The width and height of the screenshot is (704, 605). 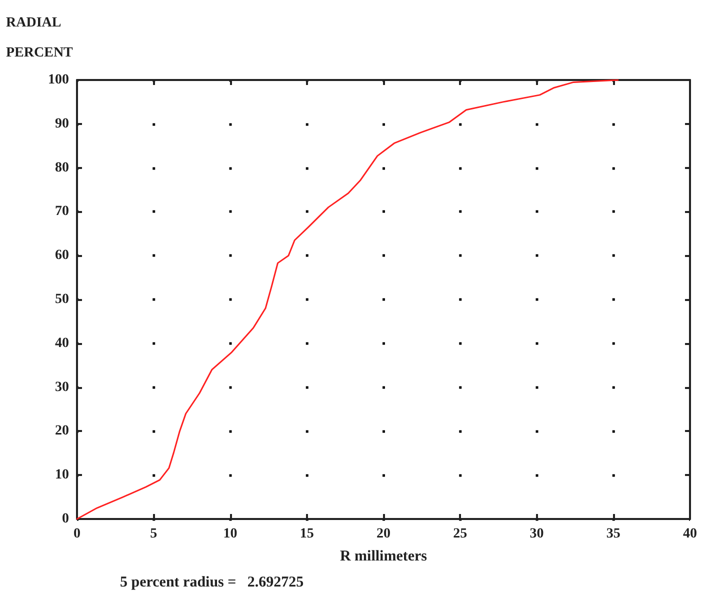 I want to click on y-tick-label: 30, so click(x=62, y=387).